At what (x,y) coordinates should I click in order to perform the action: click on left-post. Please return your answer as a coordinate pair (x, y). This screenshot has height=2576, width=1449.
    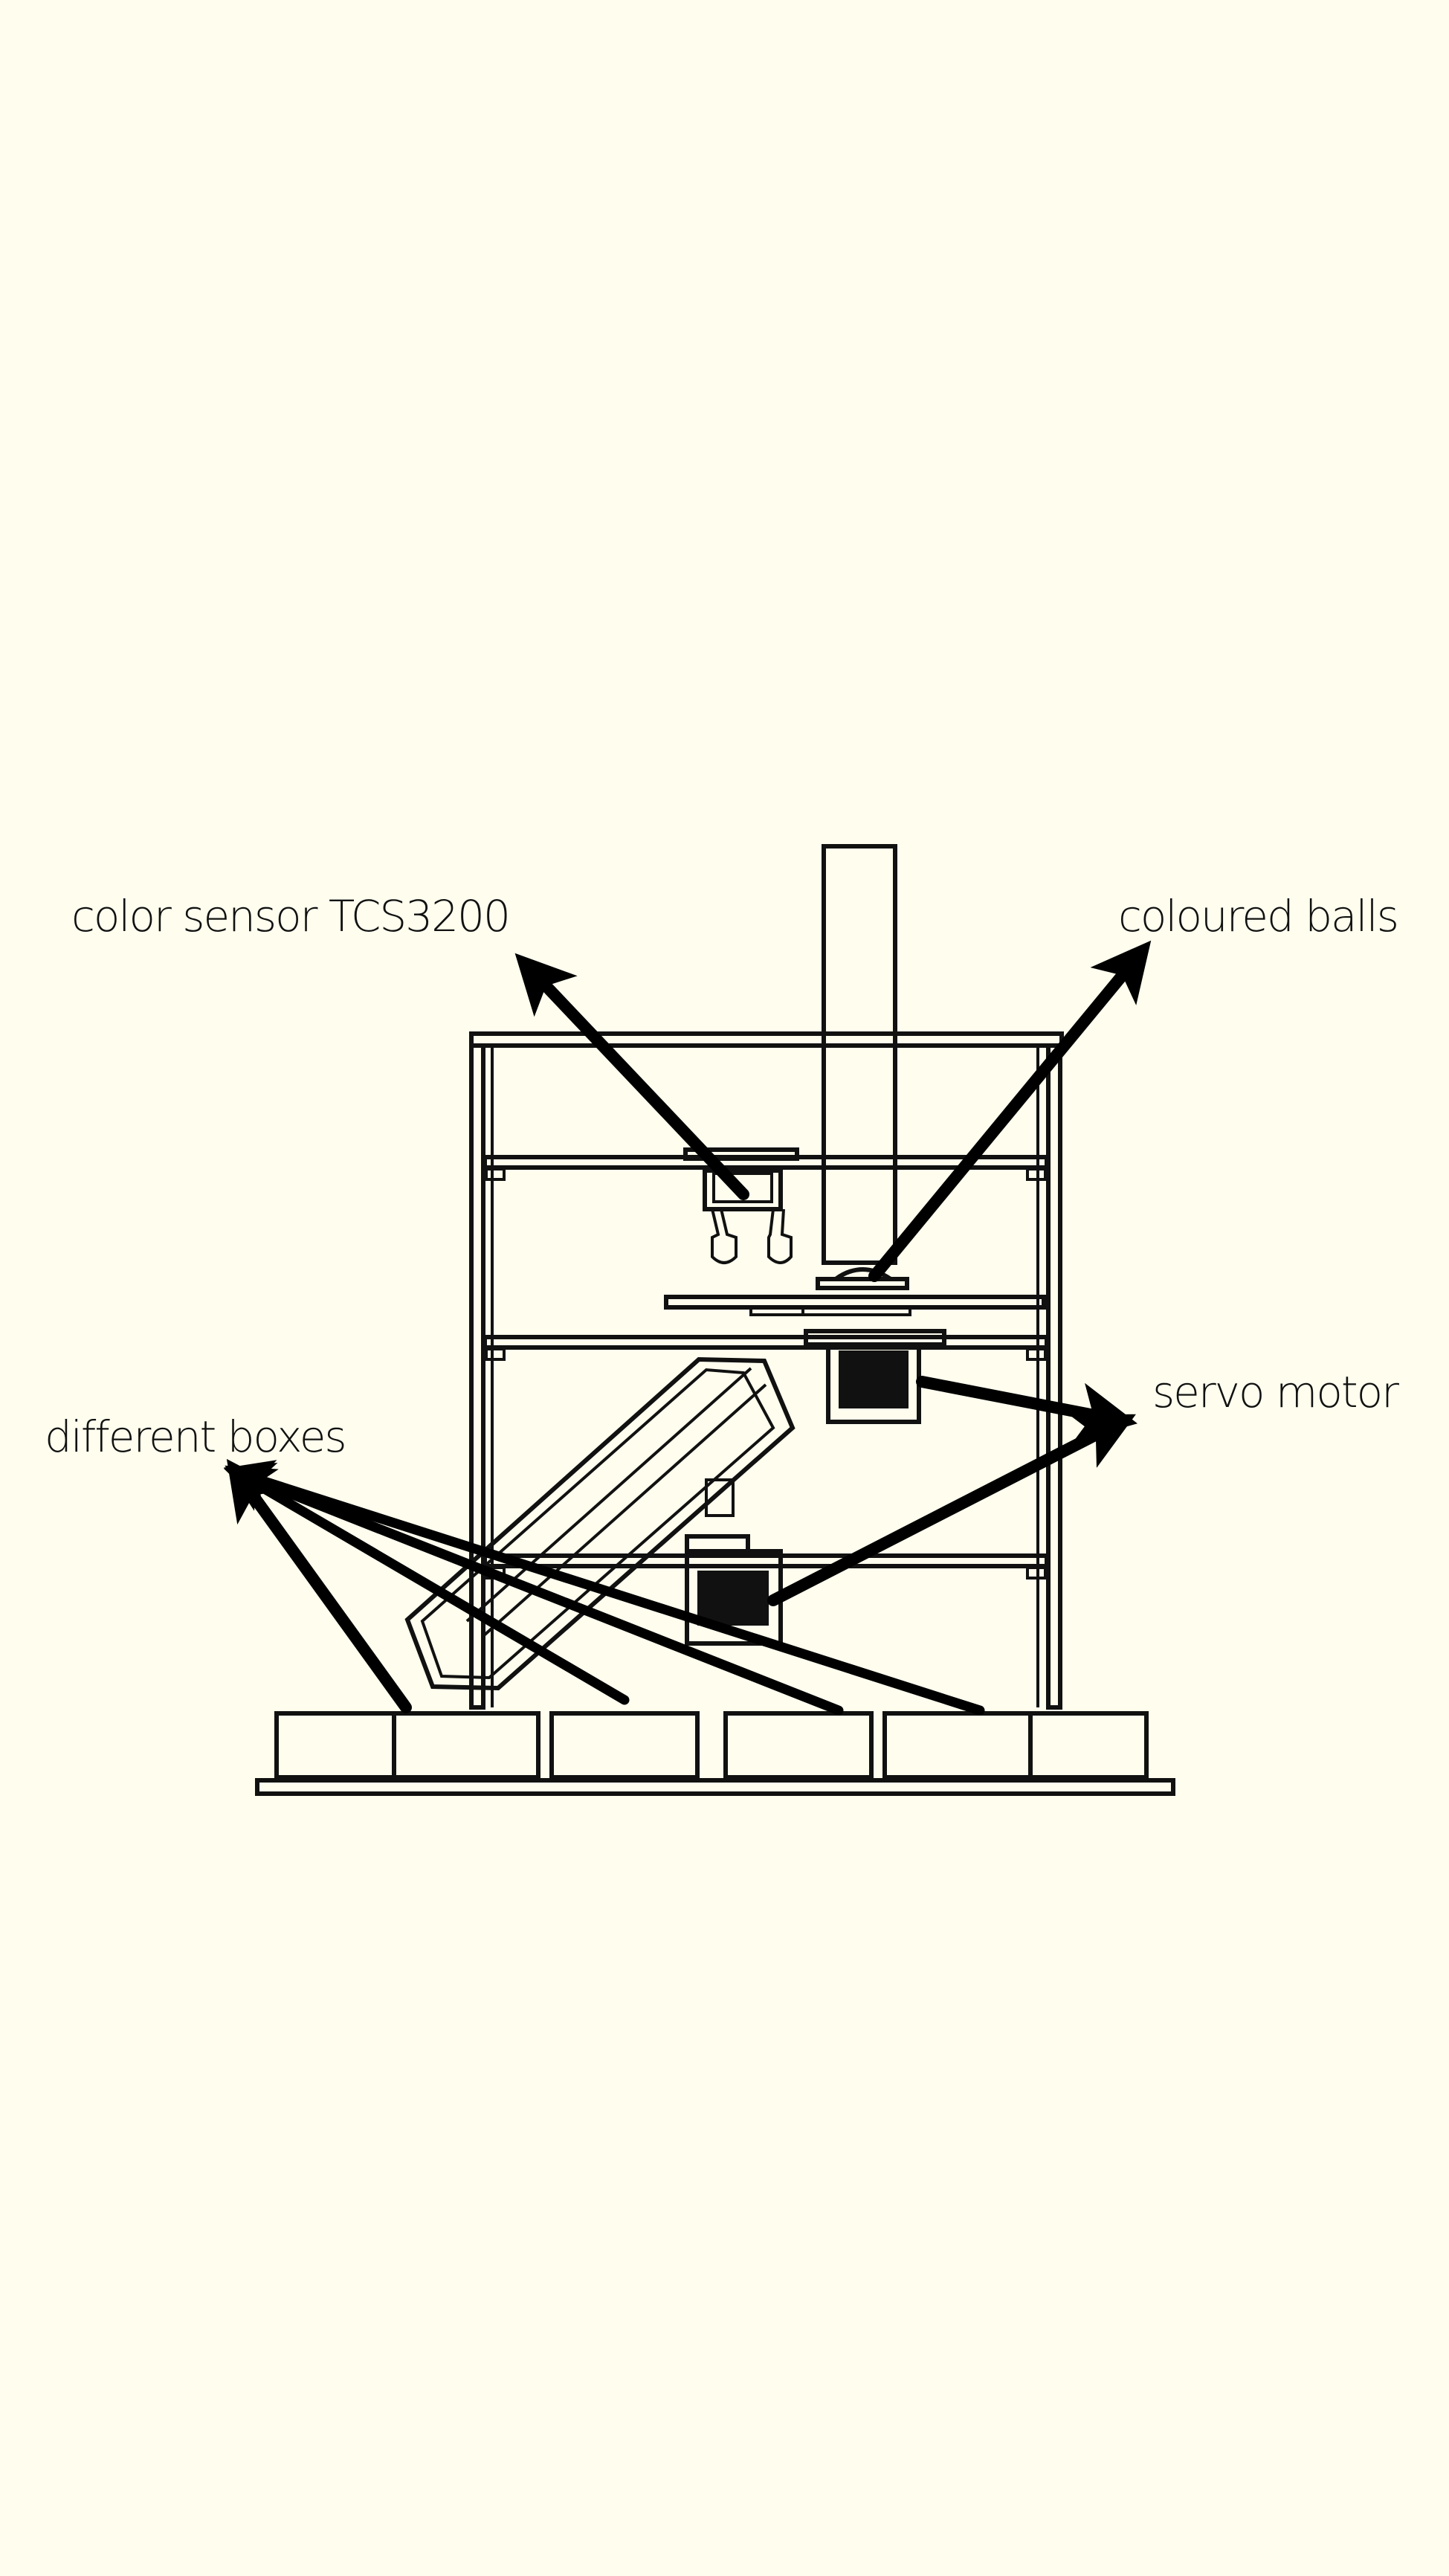
    Looking at the image, I should click on (477, 1376).